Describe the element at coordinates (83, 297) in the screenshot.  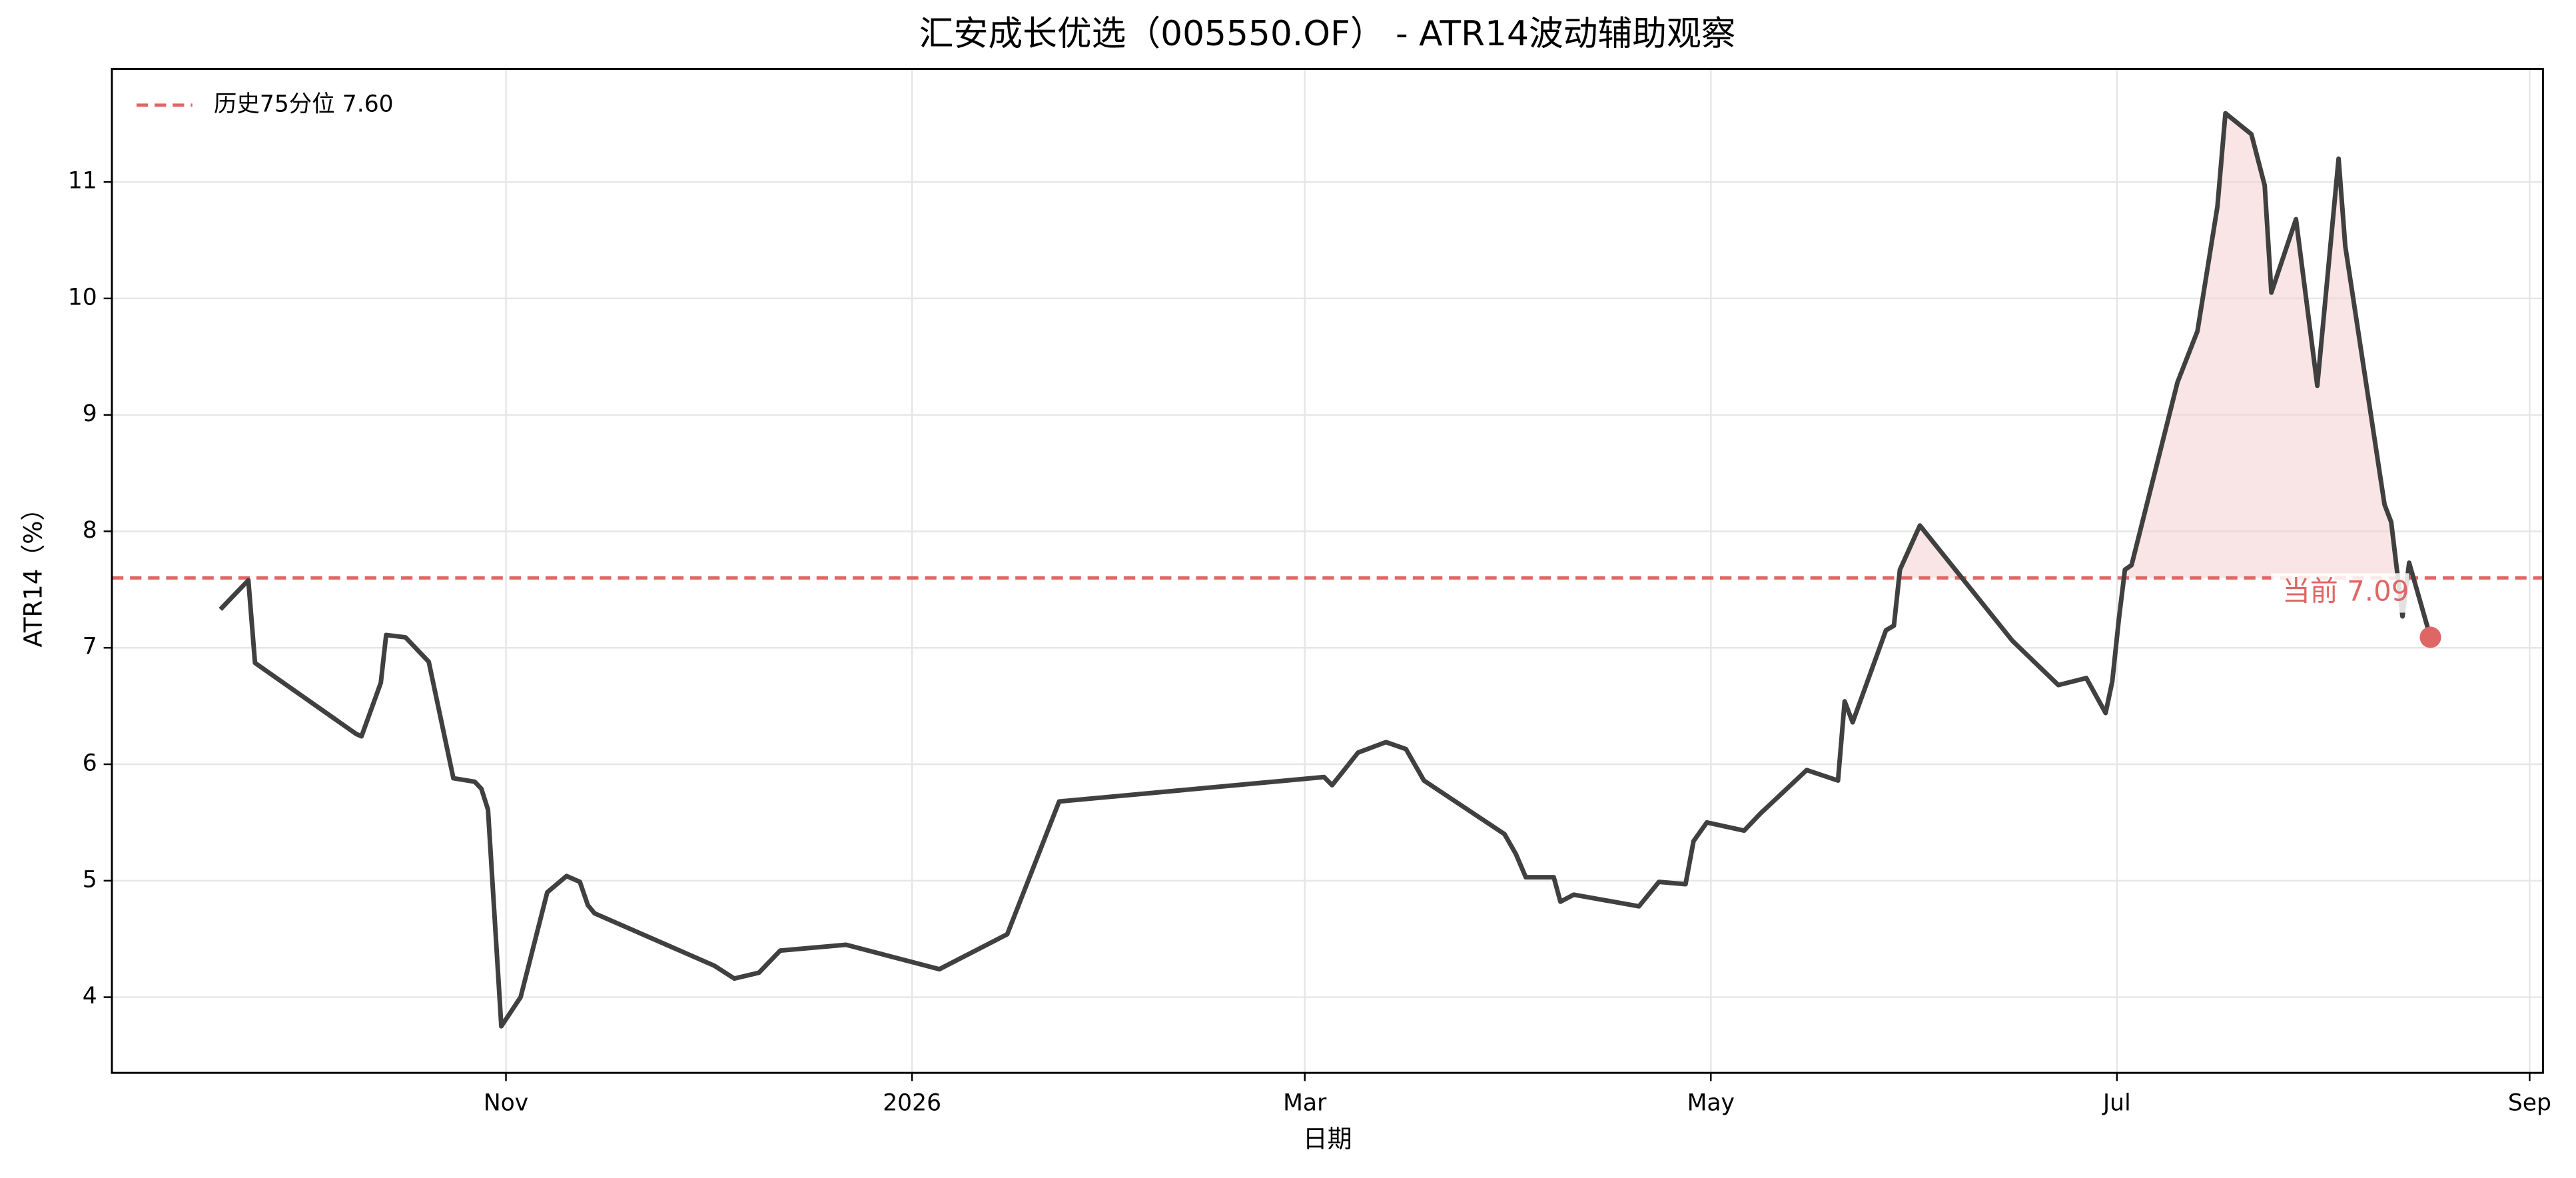
I see `y-tick-label: 10` at that location.